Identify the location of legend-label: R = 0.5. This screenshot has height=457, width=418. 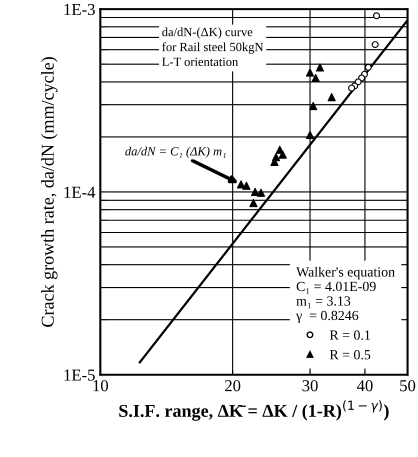
(350, 355).